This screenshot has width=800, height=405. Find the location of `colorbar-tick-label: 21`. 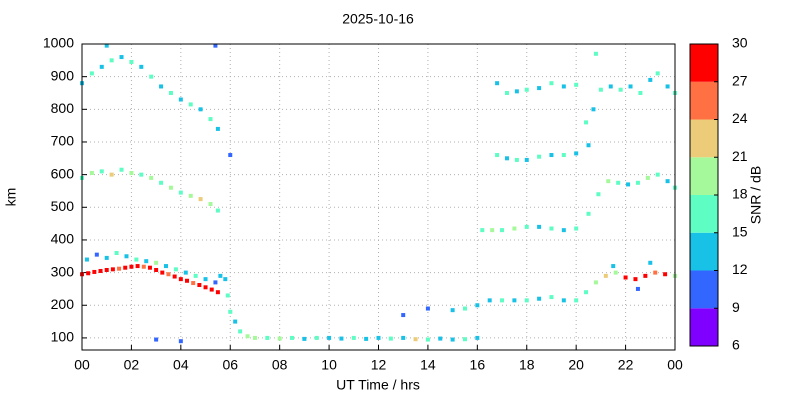

colorbar-tick-label: 21 is located at coordinates (740, 156).